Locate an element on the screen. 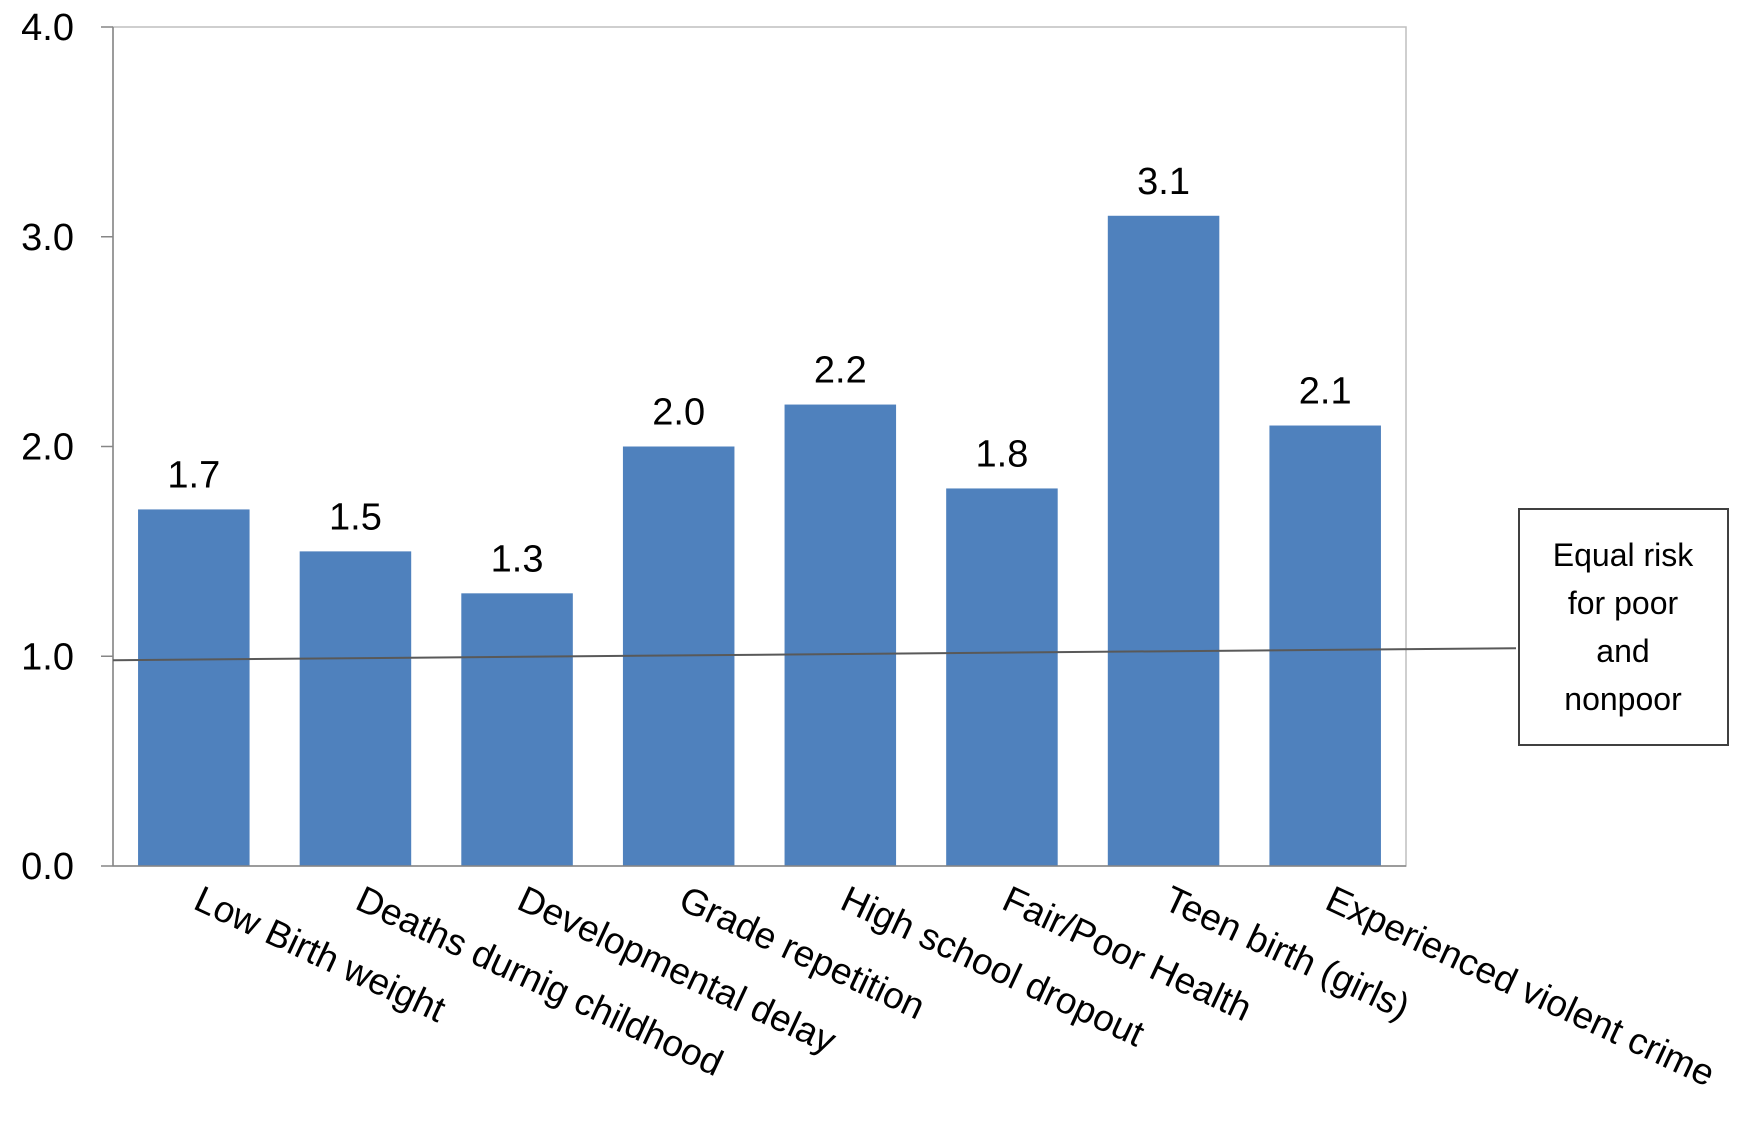 The height and width of the screenshot is (1129, 1750). bar-value-label: 3.1 is located at coordinates (1163, 182).